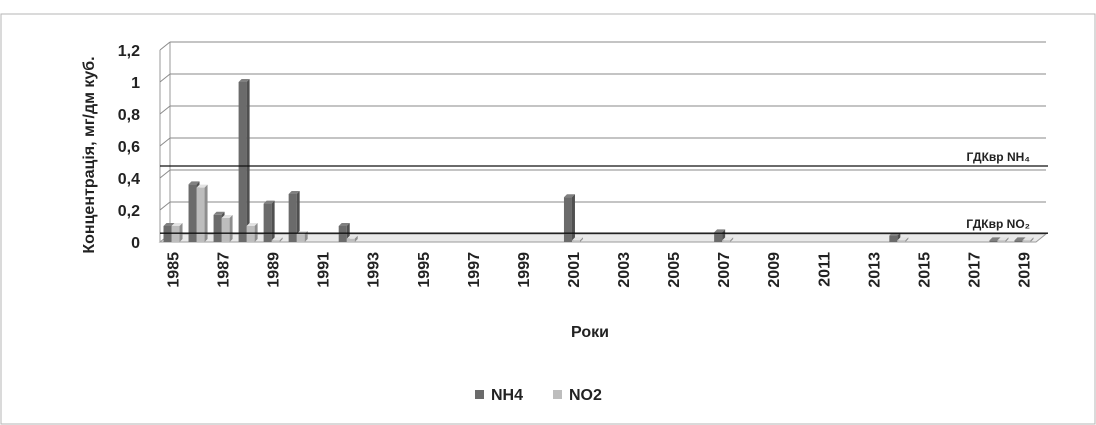 Image resolution: width=1096 pixels, height=425 pixels. What do you see at coordinates (342, 234) in the screenshot?
I see `bar-nh4-1992` at bounding box center [342, 234].